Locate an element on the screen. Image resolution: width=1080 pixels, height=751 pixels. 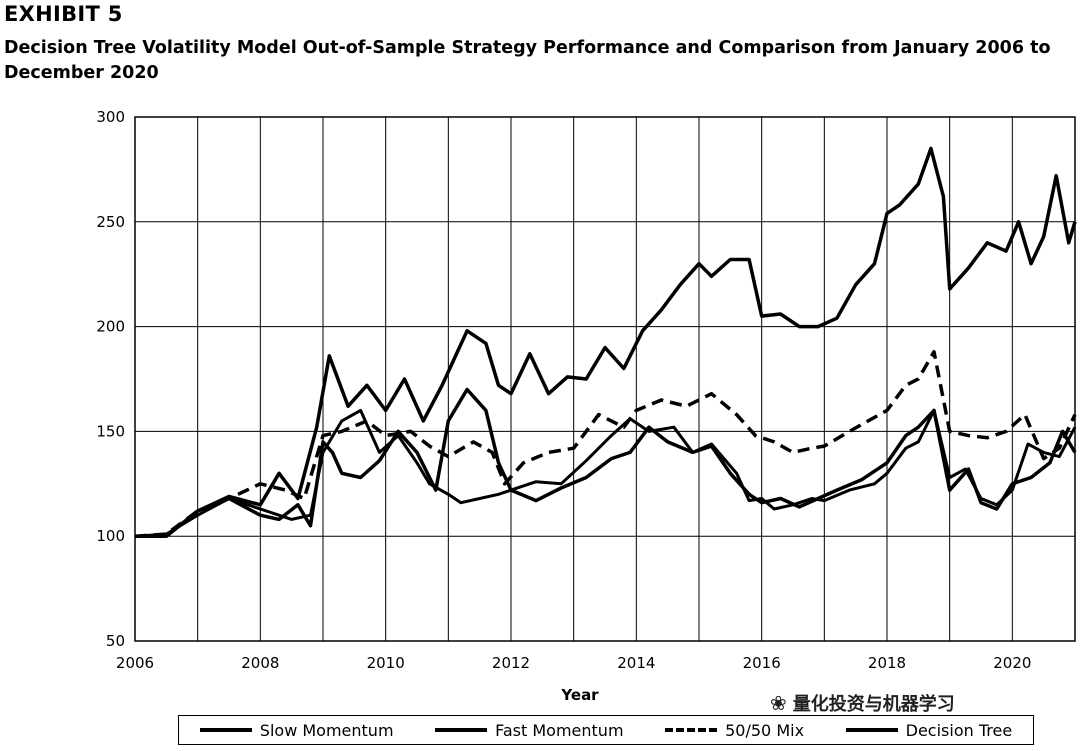
y-tick-label: 100 is located at coordinates (110, 536).